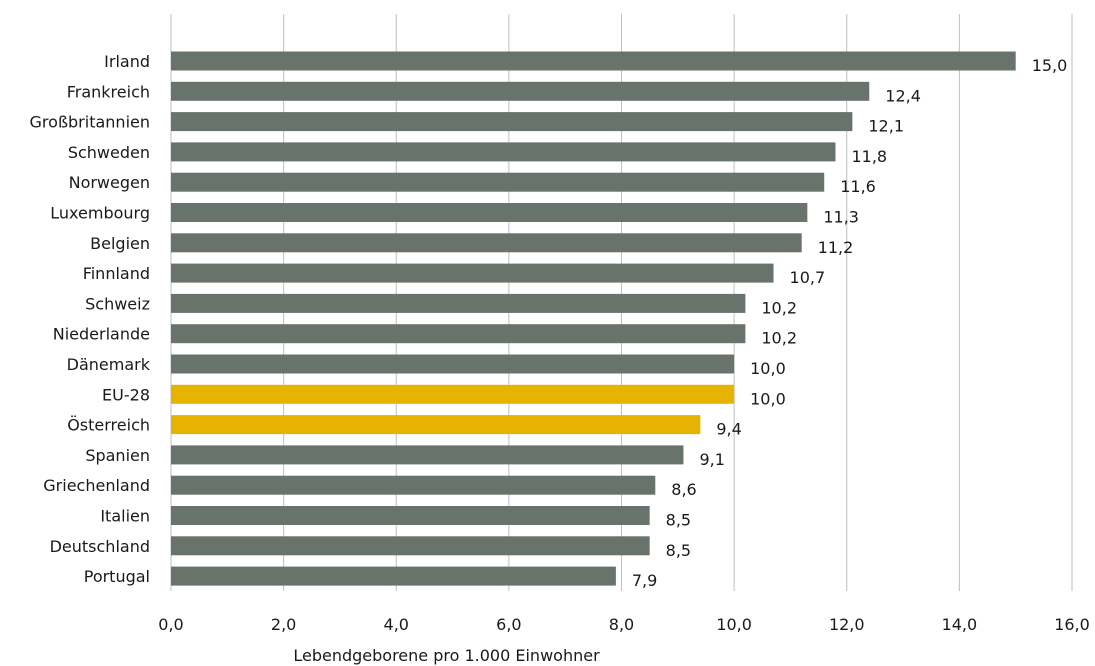 This screenshot has width=1095, height=666. What do you see at coordinates (593, 61) in the screenshot?
I see `bar-irland` at bounding box center [593, 61].